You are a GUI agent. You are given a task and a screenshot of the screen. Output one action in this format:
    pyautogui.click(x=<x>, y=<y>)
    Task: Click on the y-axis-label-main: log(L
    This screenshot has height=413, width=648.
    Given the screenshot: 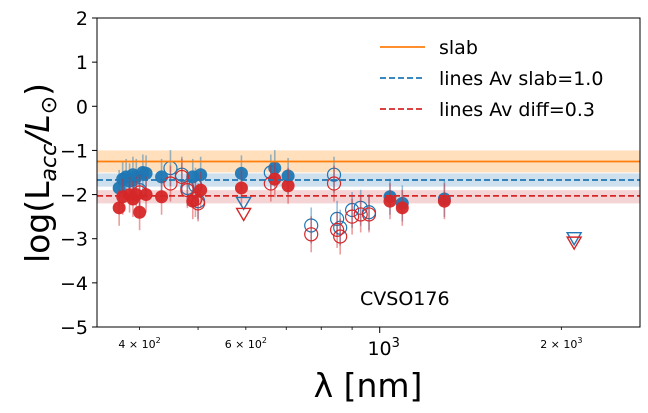 What is the action you would take?
    pyautogui.click(x=37, y=222)
    